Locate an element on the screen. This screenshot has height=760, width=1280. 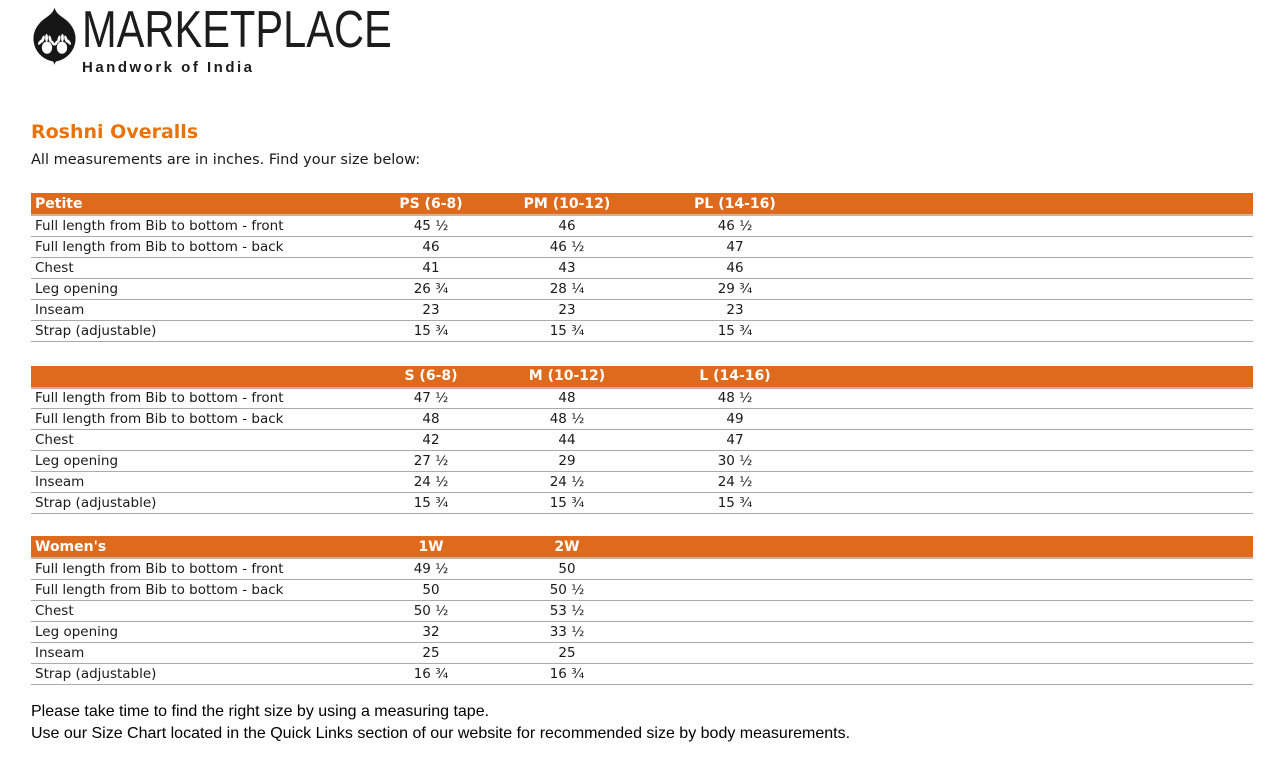
measurement-value: 41 is located at coordinates (431, 268).